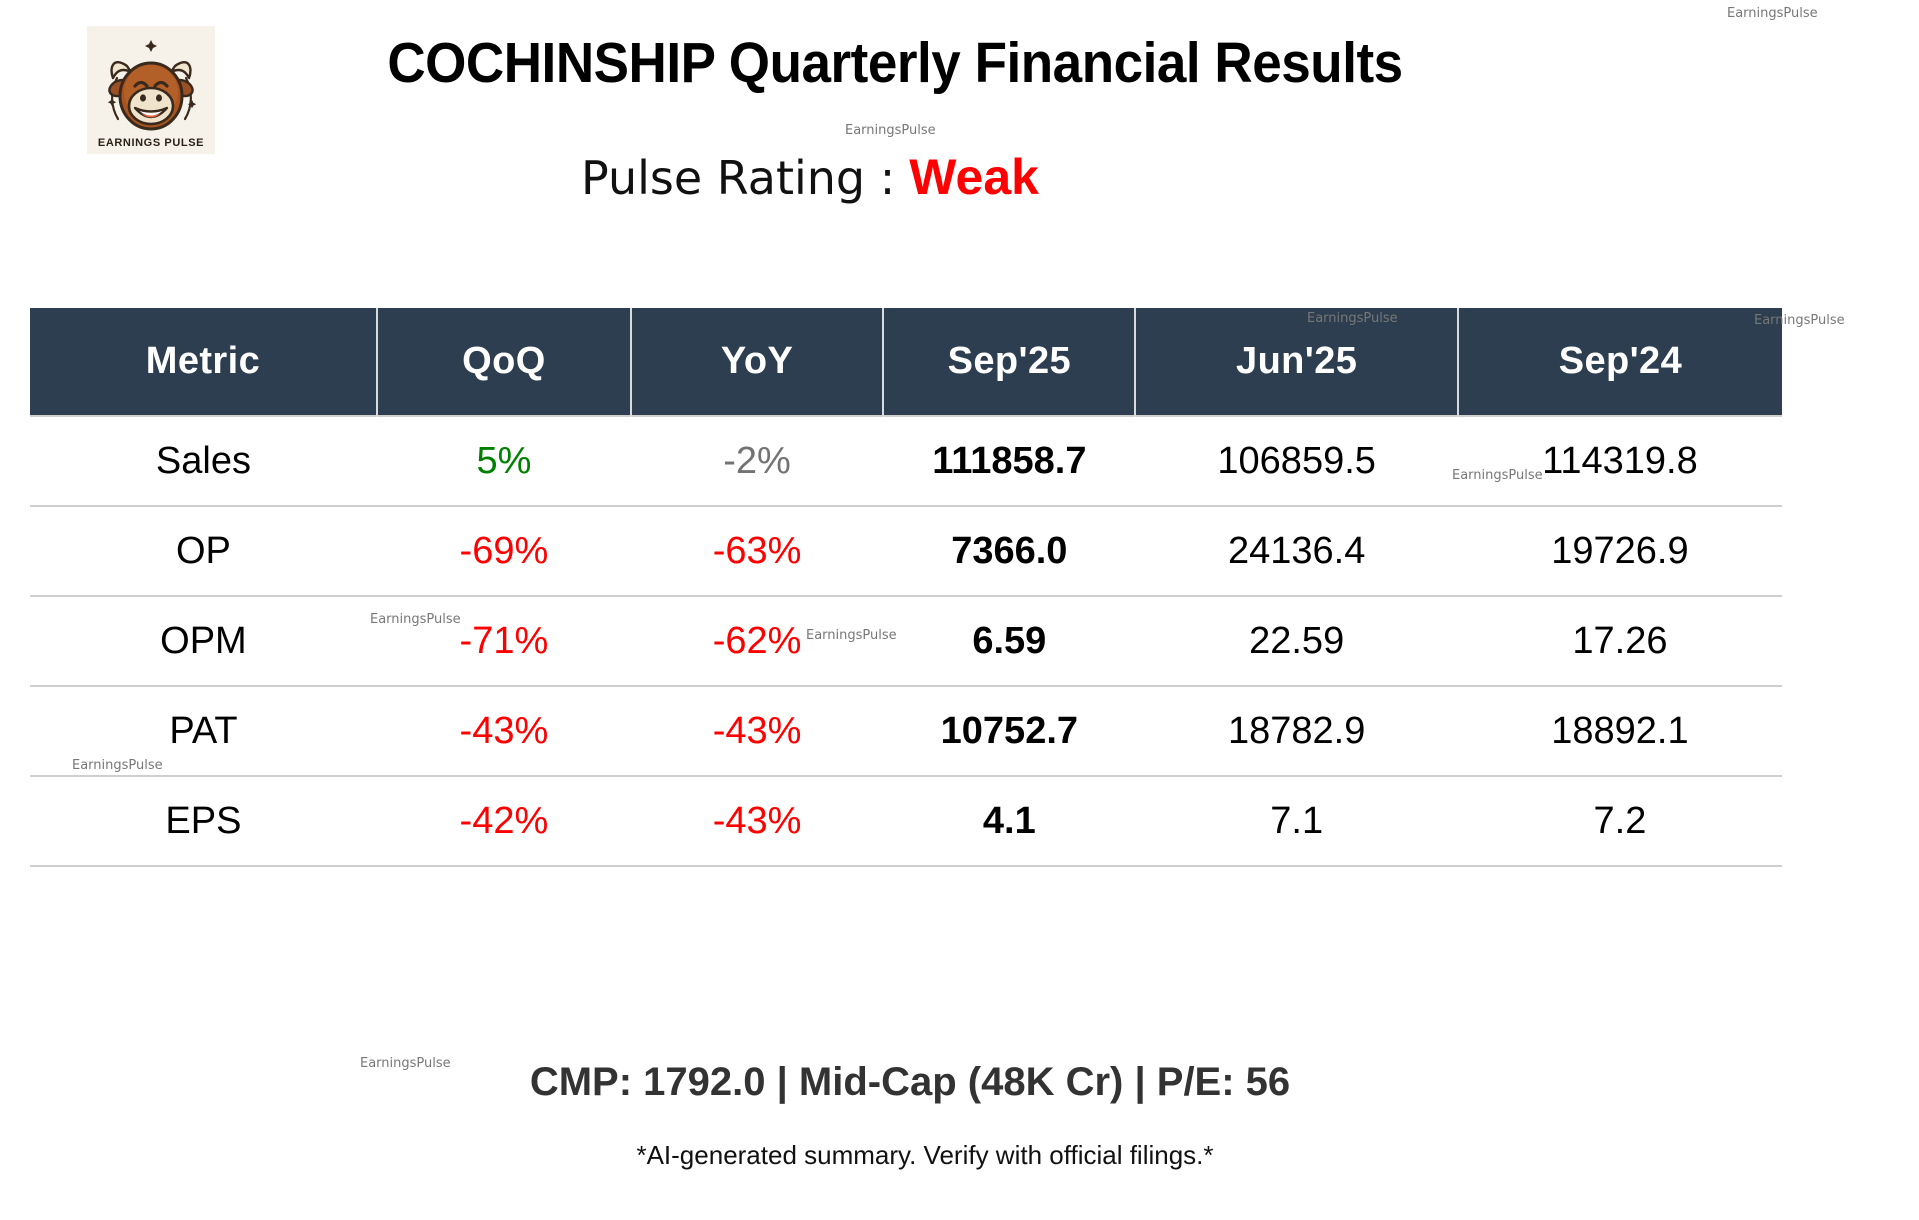 The image size is (1919, 1220). I want to click on row-prev-quarter-value: 24136.4, so click(1296, 551).